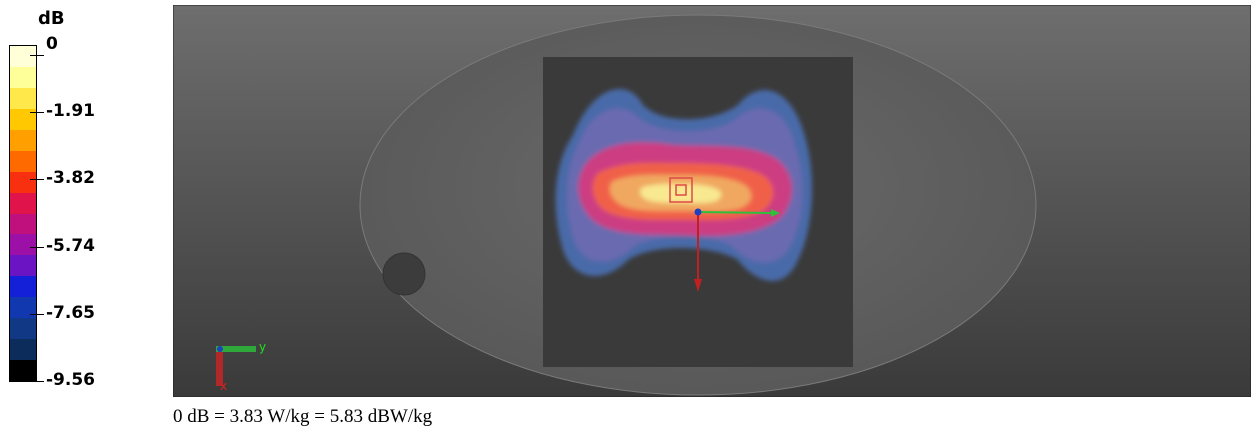  What do you see at coordinates (70, 178) in the screenshot?
I see `colorbar-tick-label: -3.82` at bounding box center [70, 178].